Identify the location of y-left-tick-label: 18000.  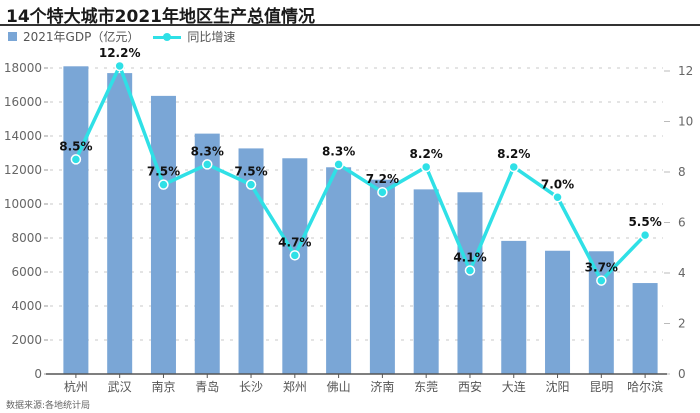
(23, 68).